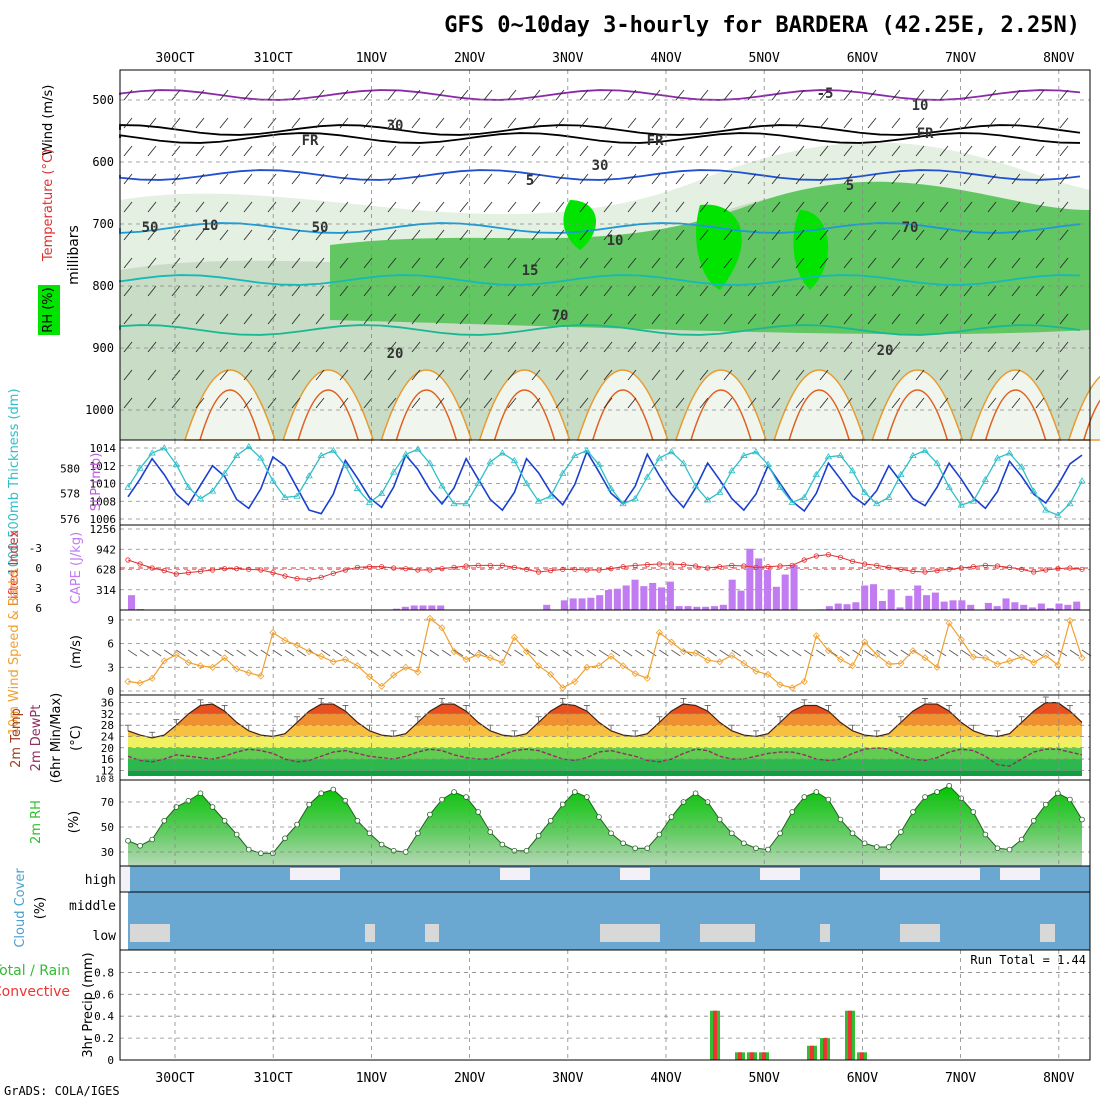 The height and width of the screenshot is (1100, 1100). What do you see at coordinates (110, 691) in the screenshot?
I see `wind-tick: 0` at bounding box center [110, 691].